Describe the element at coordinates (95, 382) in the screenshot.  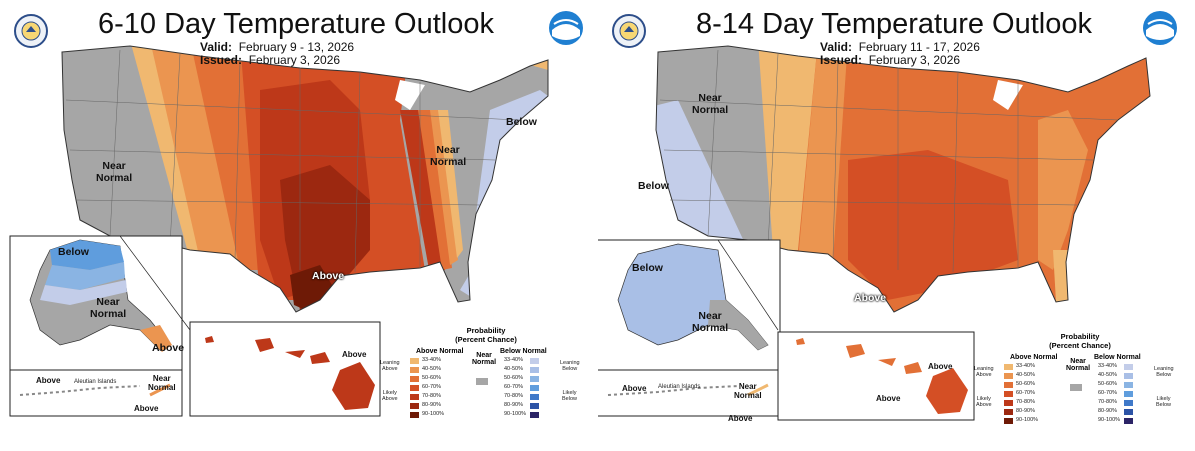
I see `label-aleutian-islands: Aleutian Islands` at that location.